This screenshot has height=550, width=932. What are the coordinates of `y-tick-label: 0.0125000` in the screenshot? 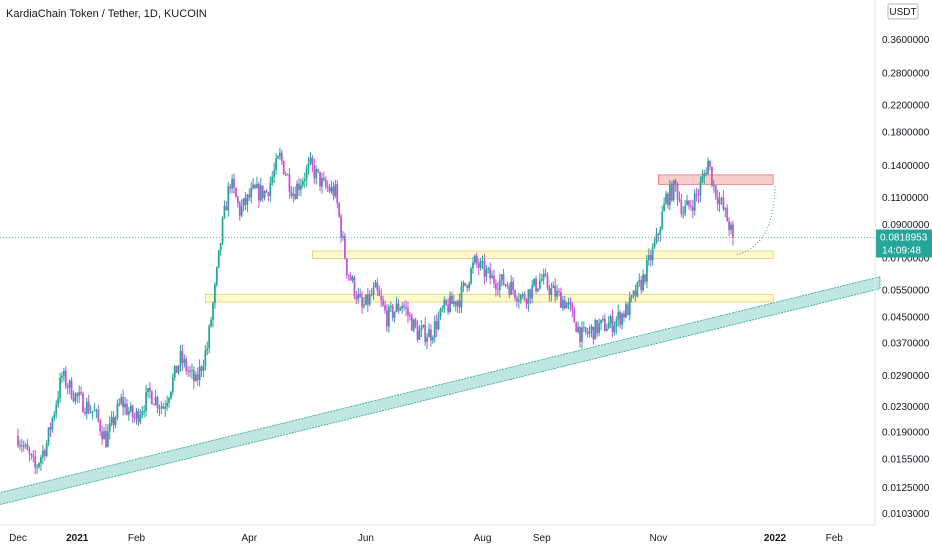 It's located at (906, 488).